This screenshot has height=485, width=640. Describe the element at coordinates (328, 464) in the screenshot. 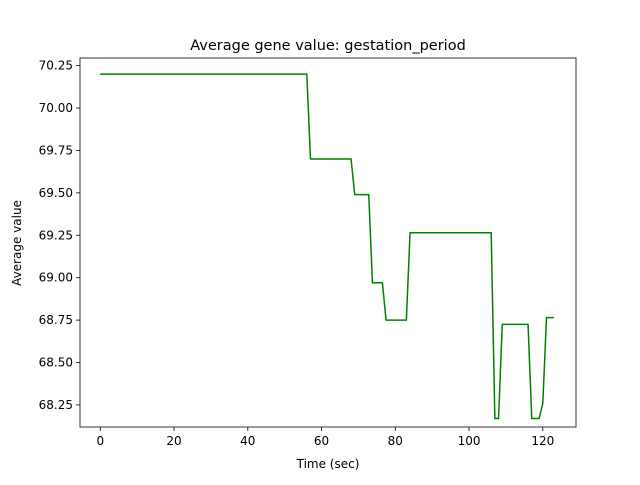

I see `x-axis-title: Time (sec)` at that location.